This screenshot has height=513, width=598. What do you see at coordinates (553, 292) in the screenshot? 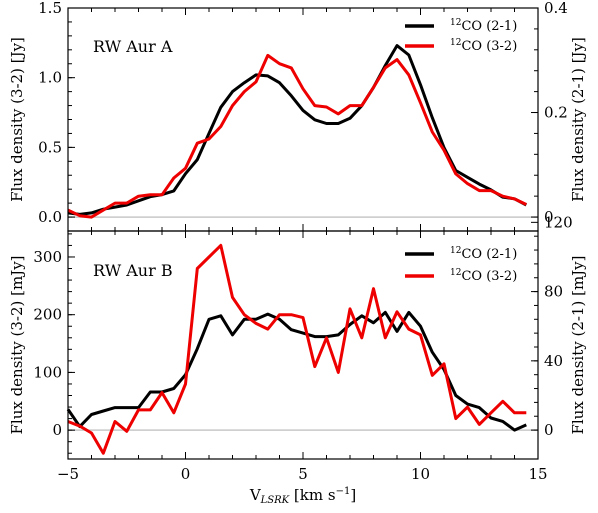
I see `y-tick-label-right: 80` at bounding box center [553, 292].